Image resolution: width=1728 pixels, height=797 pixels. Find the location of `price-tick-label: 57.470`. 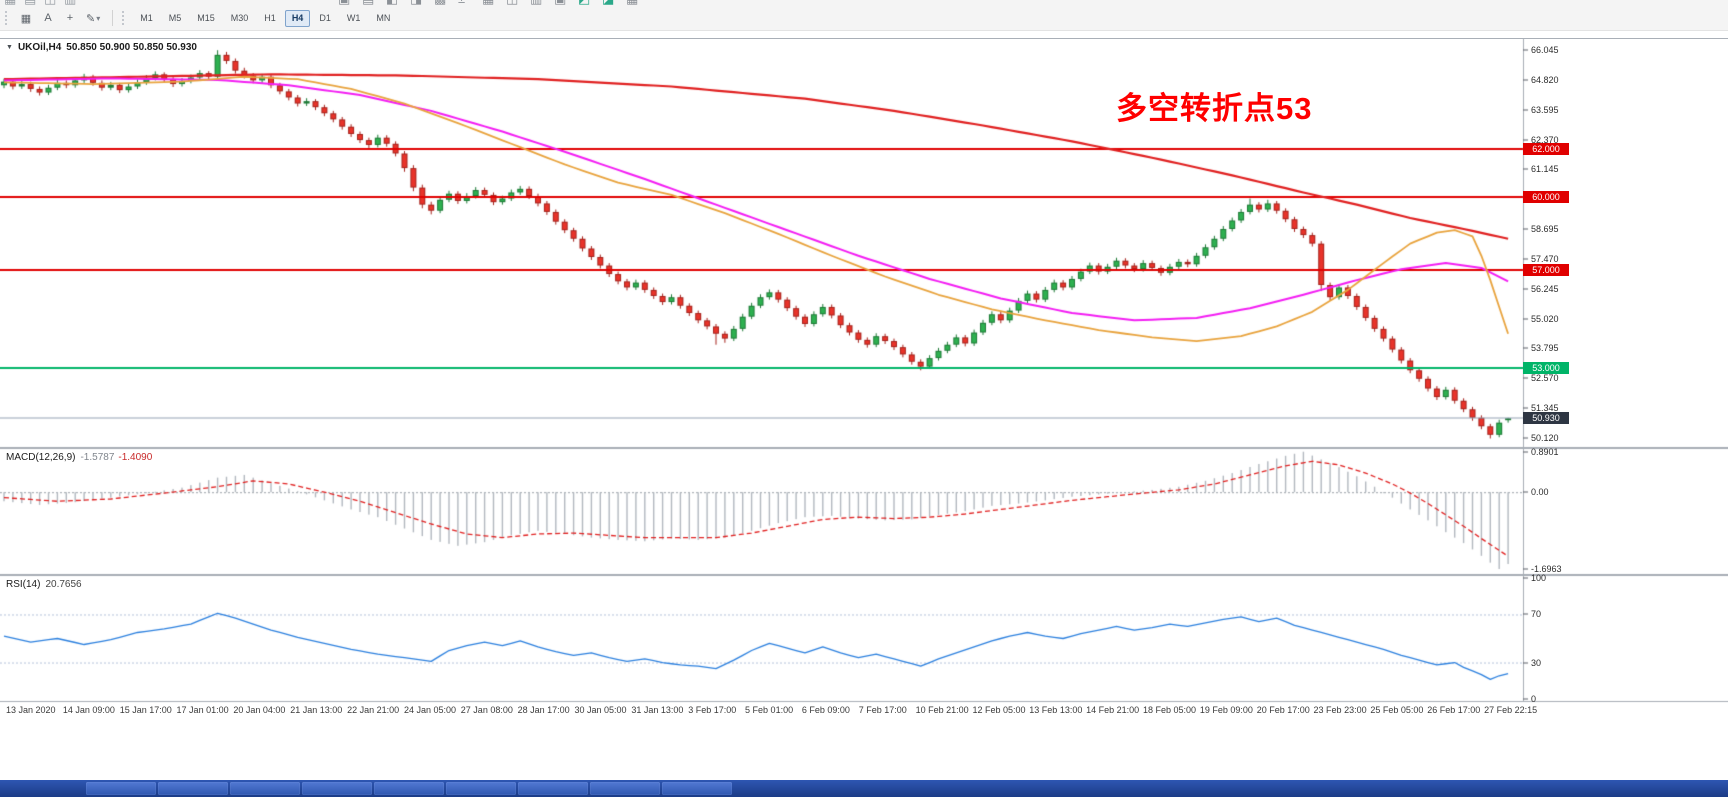

price-tick-label: 57.470 is located at coordinates (1545, 258).